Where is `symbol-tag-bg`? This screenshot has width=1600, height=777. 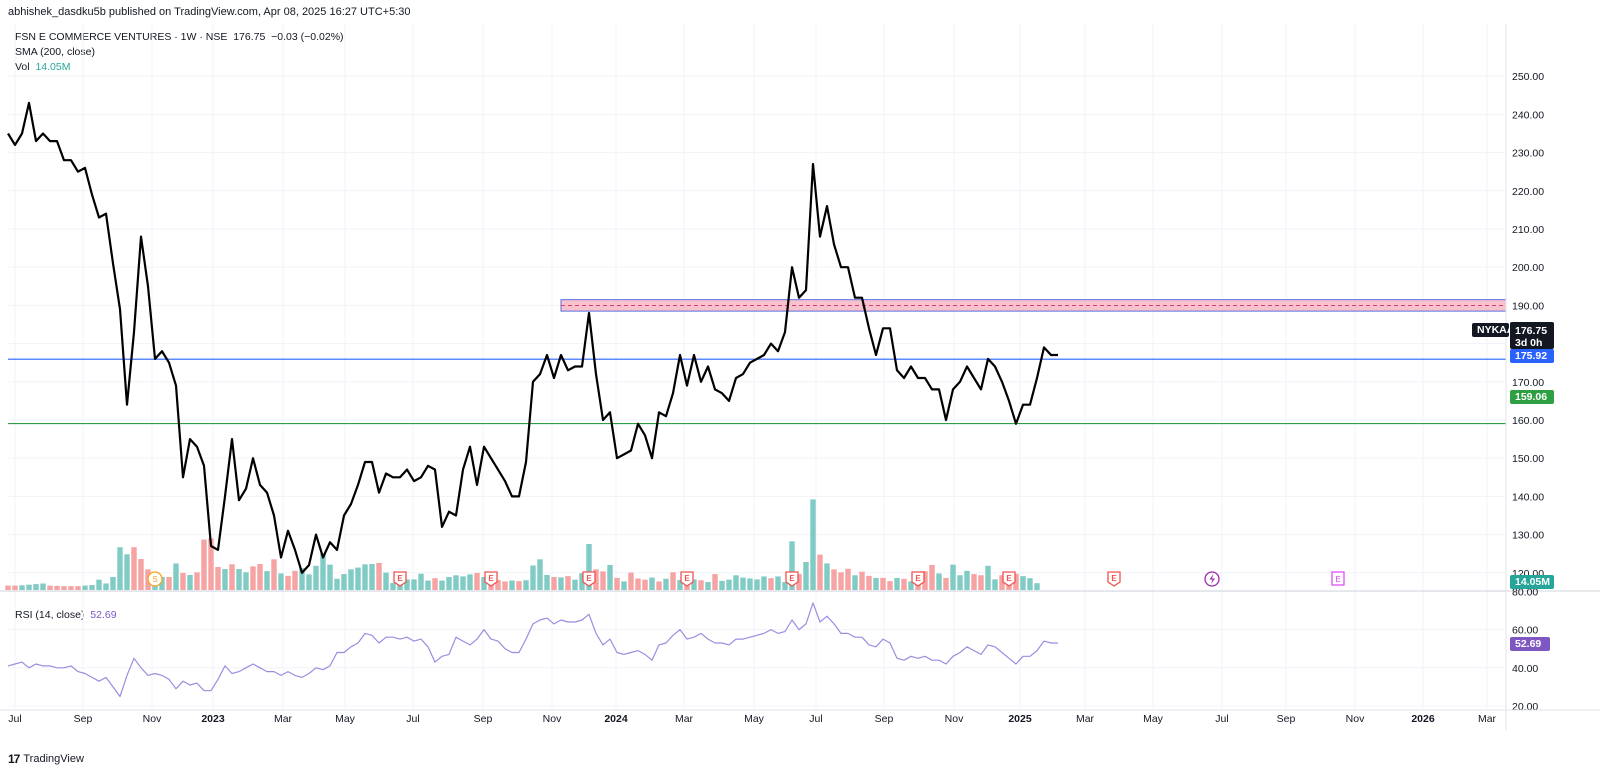
symbol-tag-bg is located at coordinates (1490, 330).